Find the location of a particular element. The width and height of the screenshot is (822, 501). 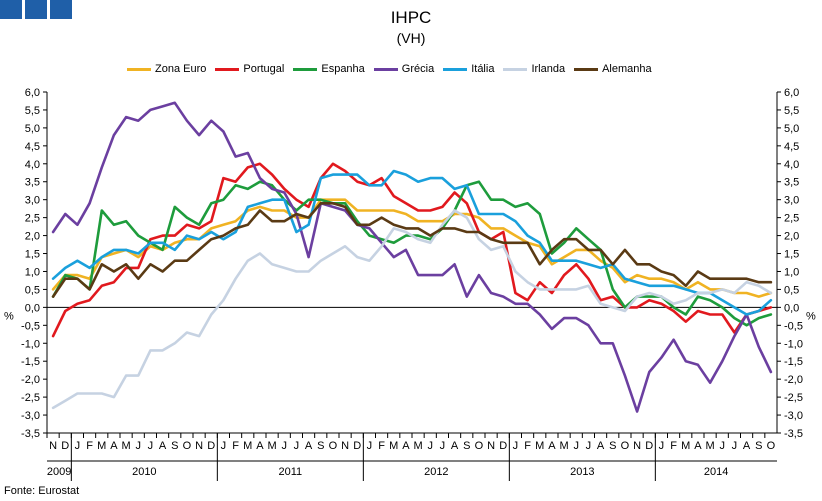

y-tick-label-left: 1,5 is located at coordinates (32, 255).